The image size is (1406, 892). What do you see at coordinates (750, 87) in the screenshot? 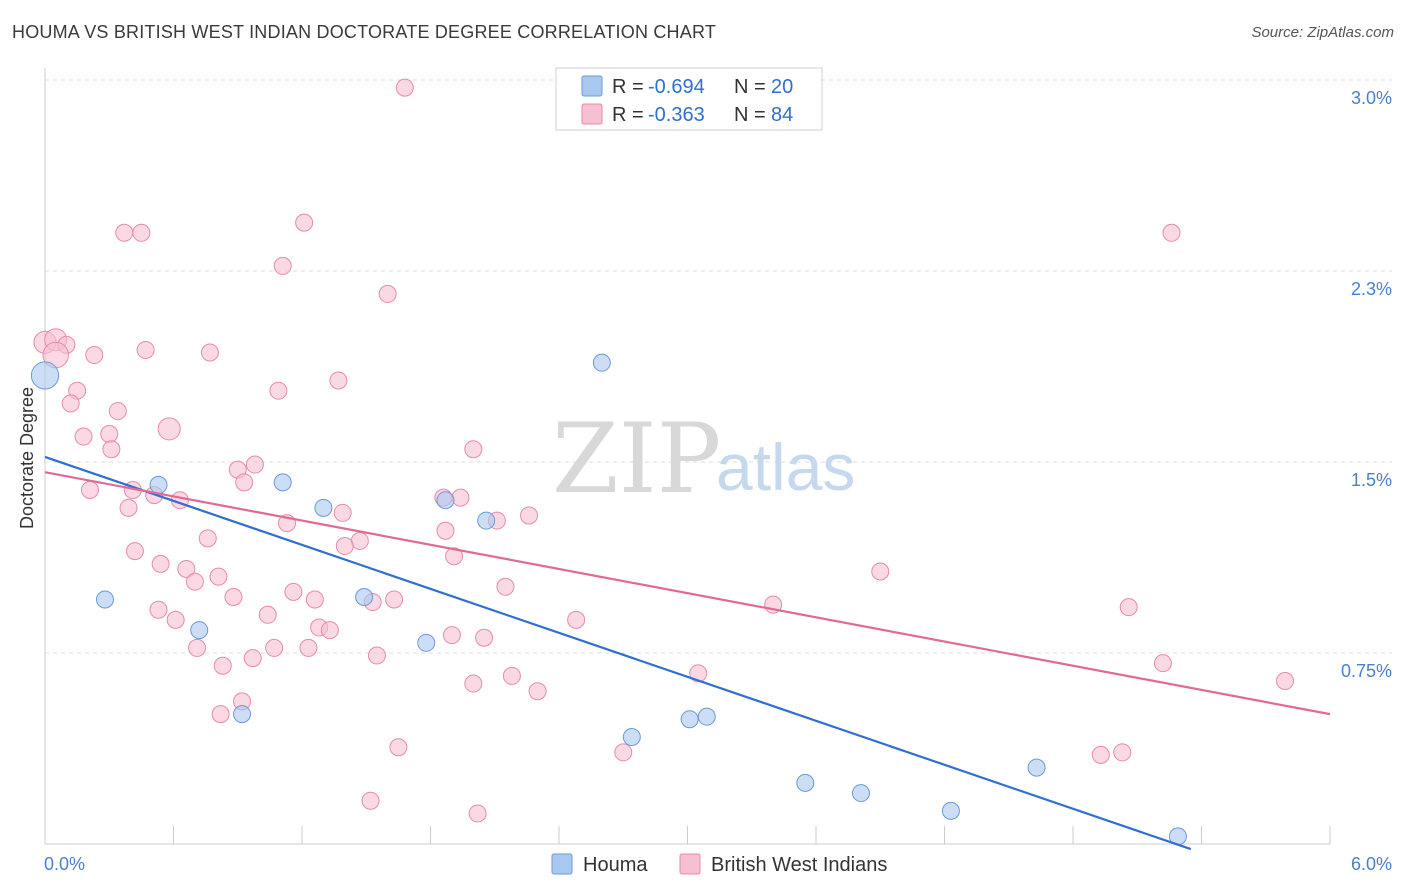
I see `legend-n-label-houma: N =` at bounding box center [750, 87].